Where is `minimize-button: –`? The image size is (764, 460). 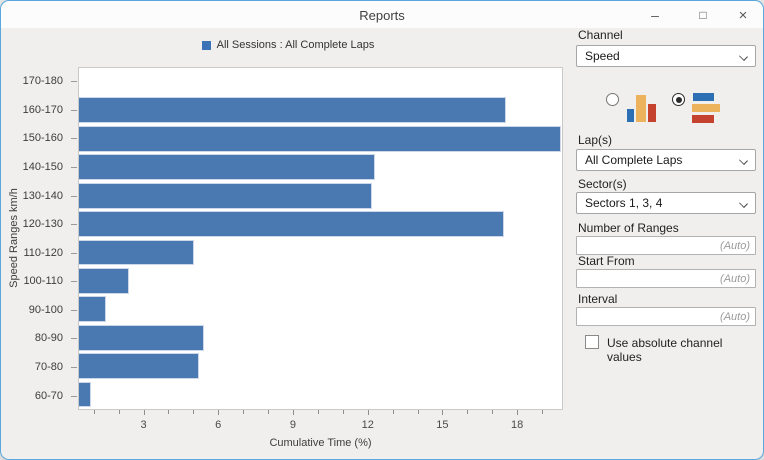
minimize-button: – is located at coordinates (655, 15).